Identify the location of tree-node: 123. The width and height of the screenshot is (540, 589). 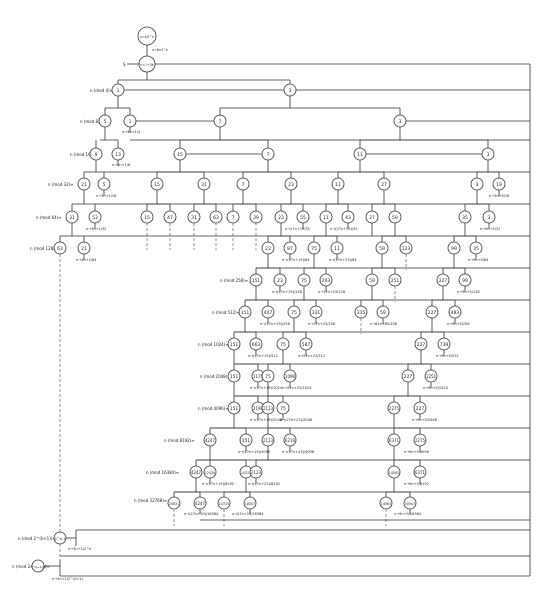
(406, 249).